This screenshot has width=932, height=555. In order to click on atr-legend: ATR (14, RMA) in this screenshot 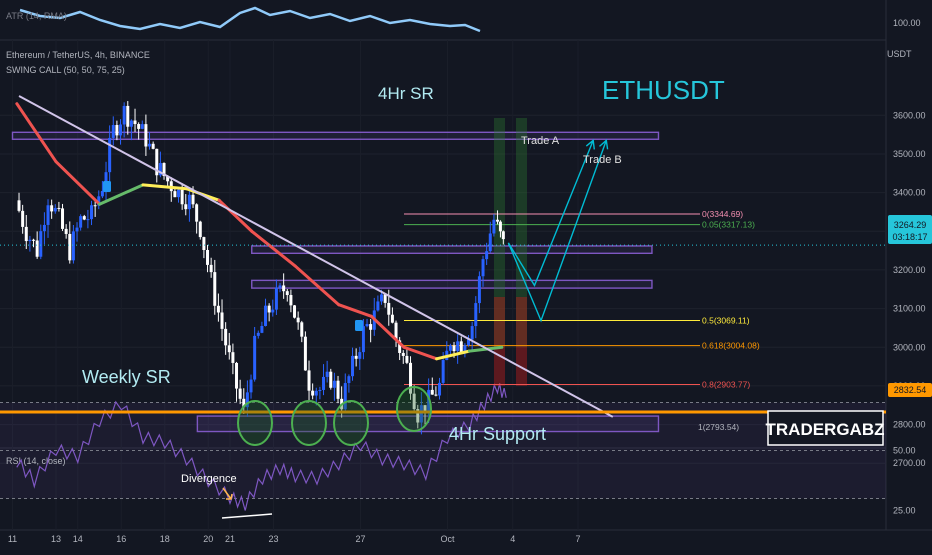, I will do `click(36, 16)`.